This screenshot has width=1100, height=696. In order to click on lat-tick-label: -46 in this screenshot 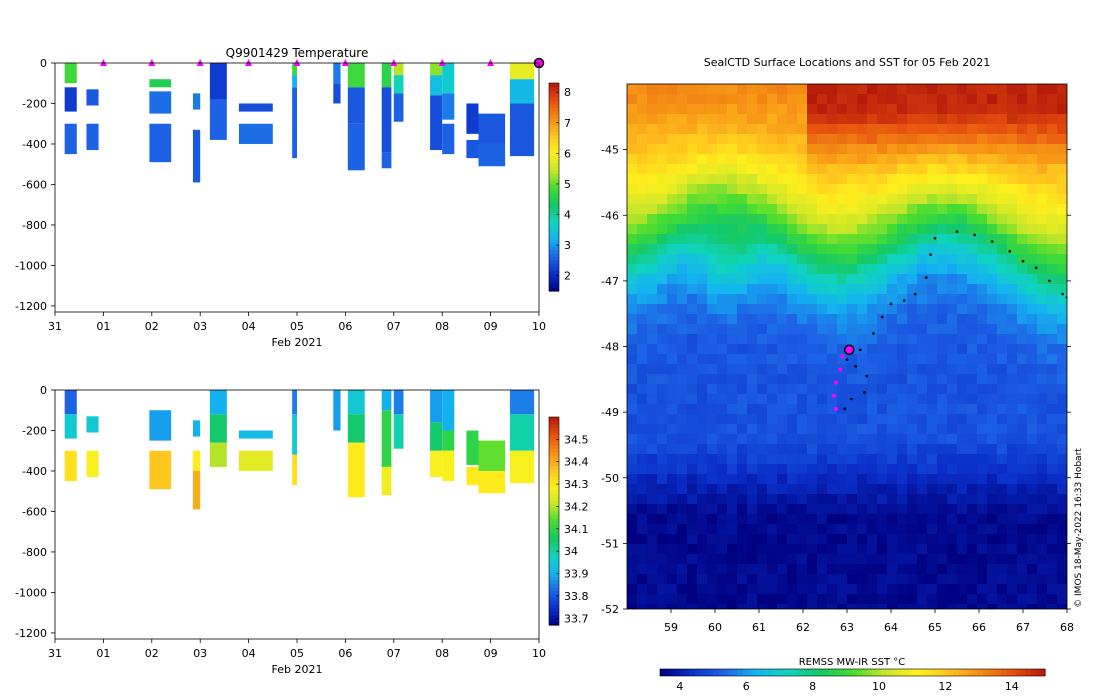, I will do `click(610, 215)`.